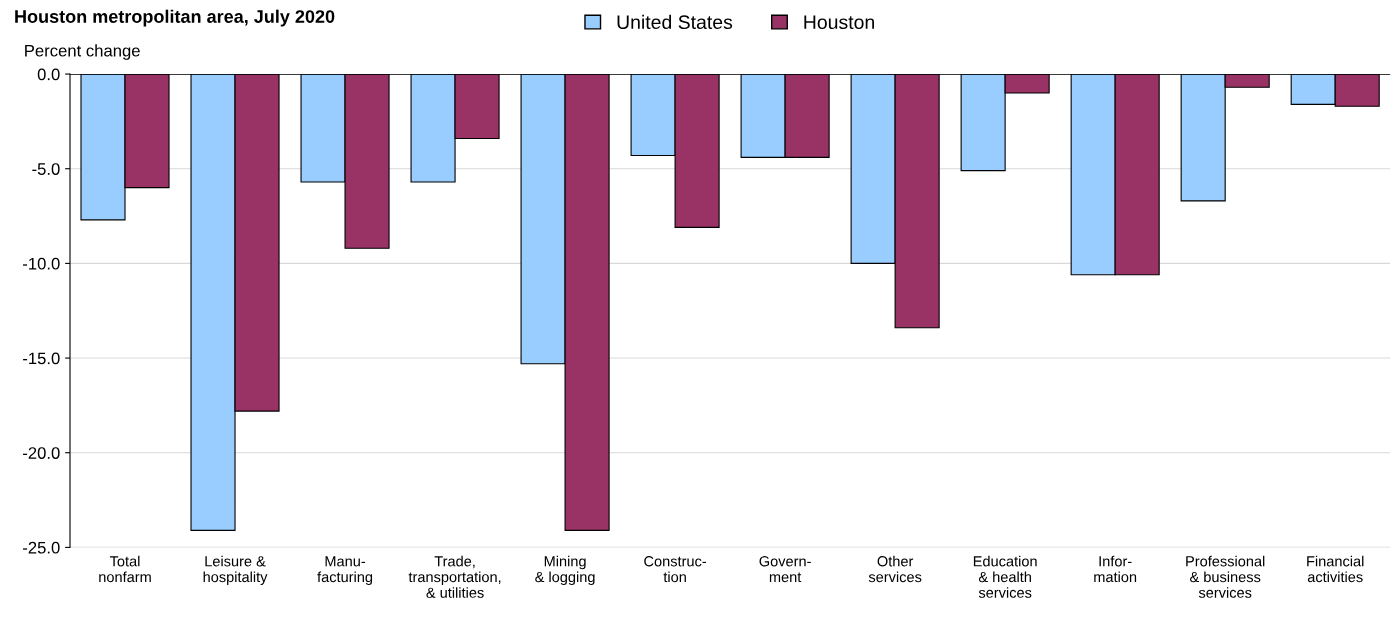  Describe the element at coordinates (839, 22) in the screenshot. I see `legend-label: Houston` at that location.